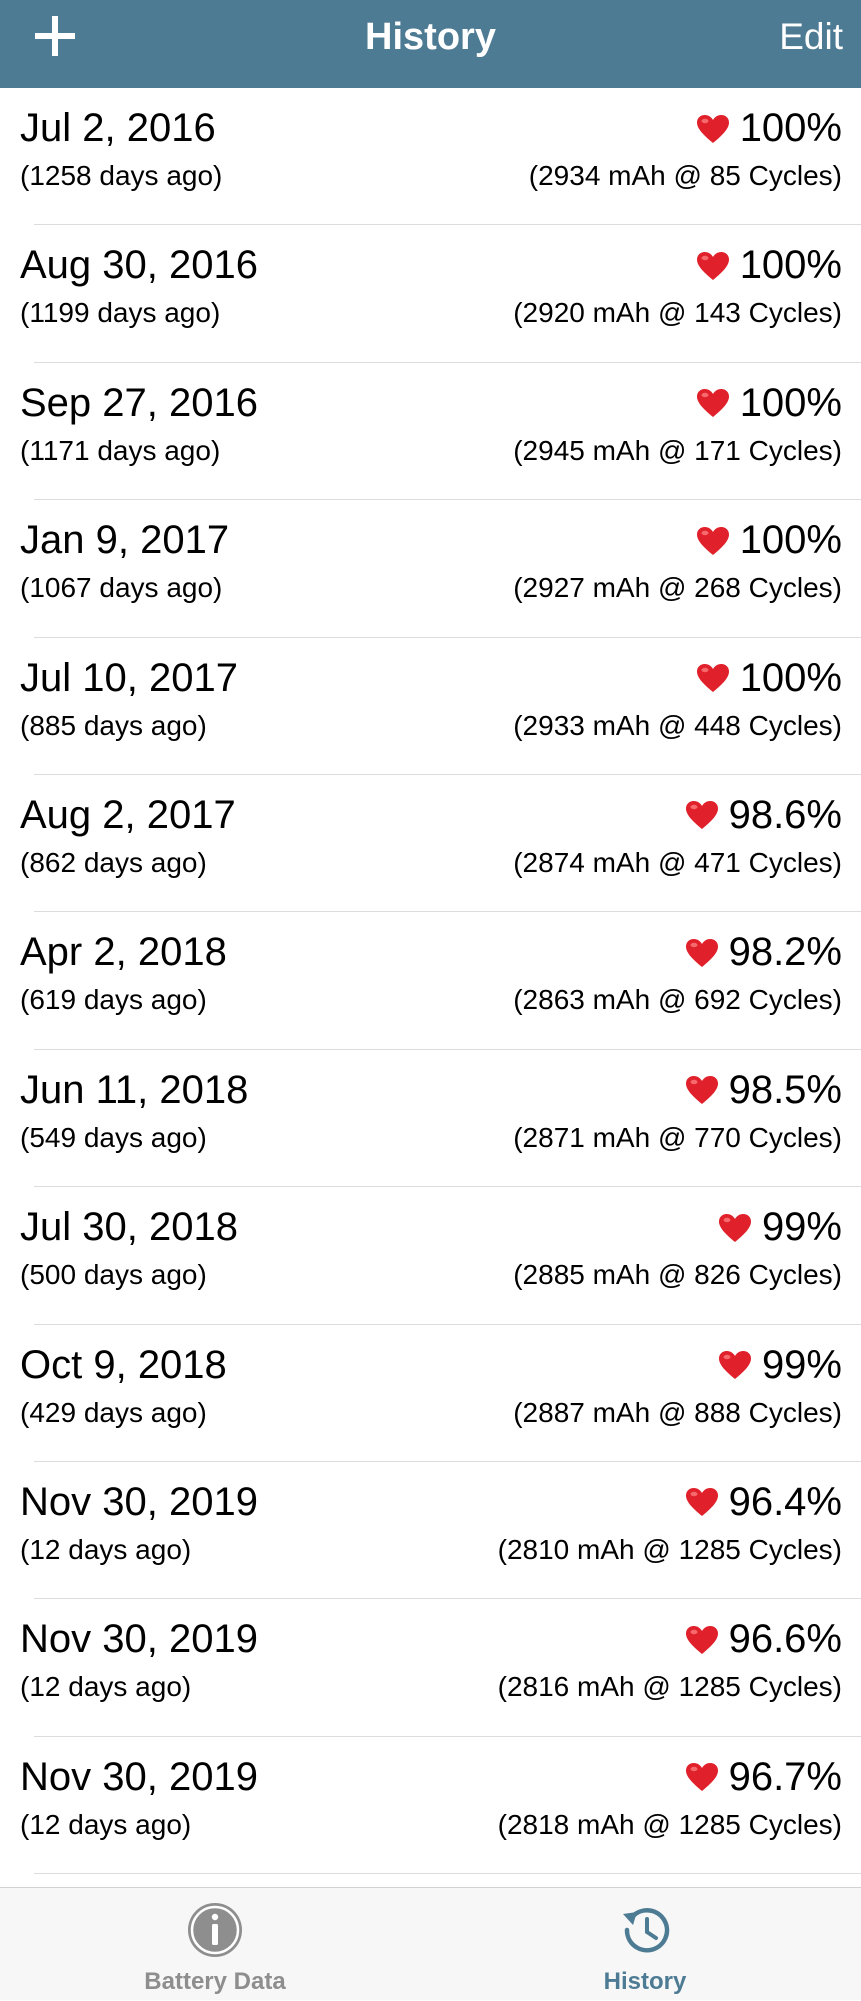 The height and width of the screenshot is (2001, 861). I want to click on page-title: History, so click(430, 37).